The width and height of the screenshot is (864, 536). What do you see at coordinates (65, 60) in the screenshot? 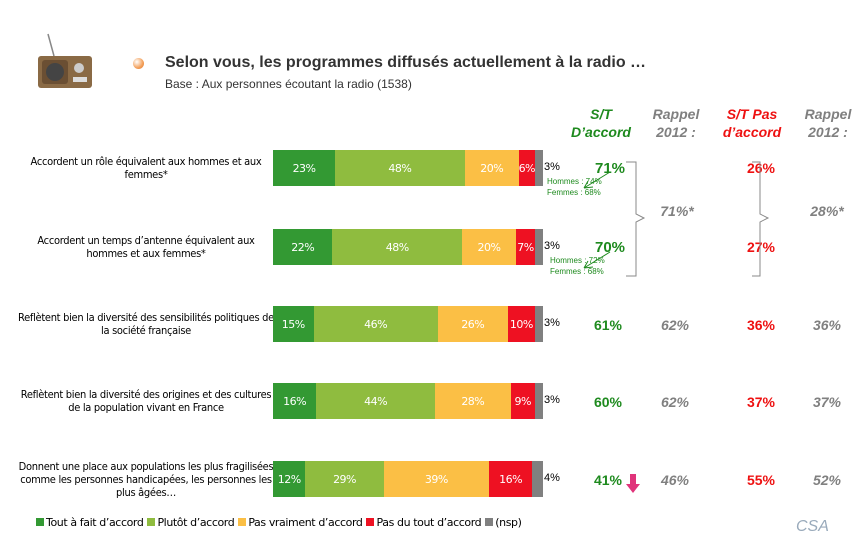
I see `radio-image` at bounding box center [65, 60].